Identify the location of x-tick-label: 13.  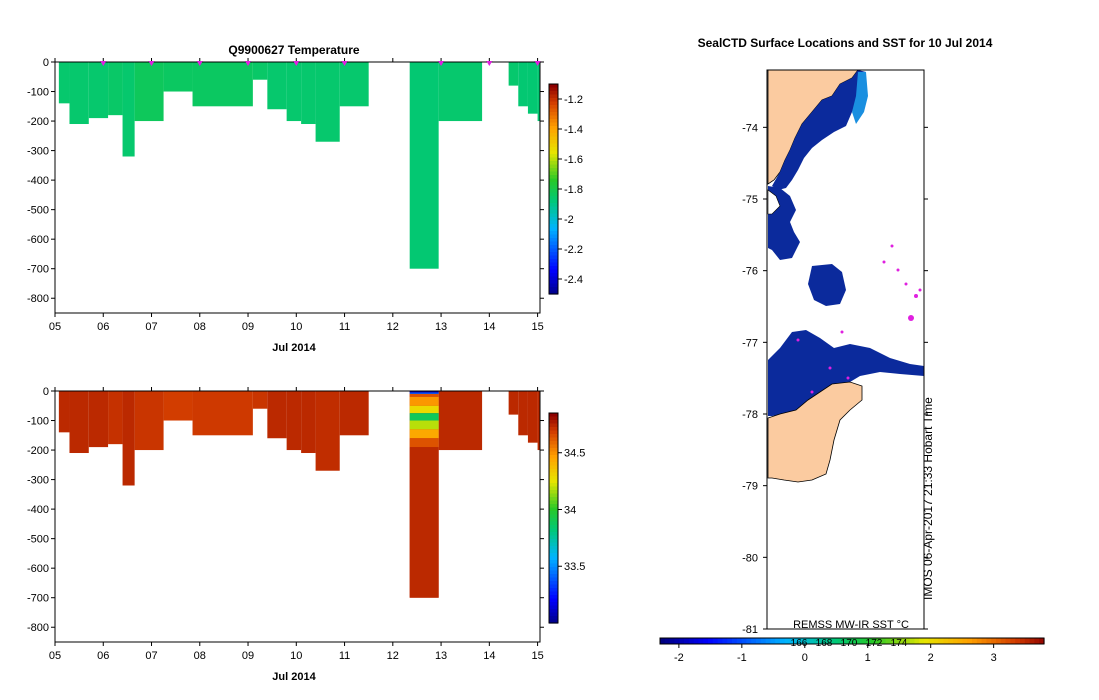
(441, 656).